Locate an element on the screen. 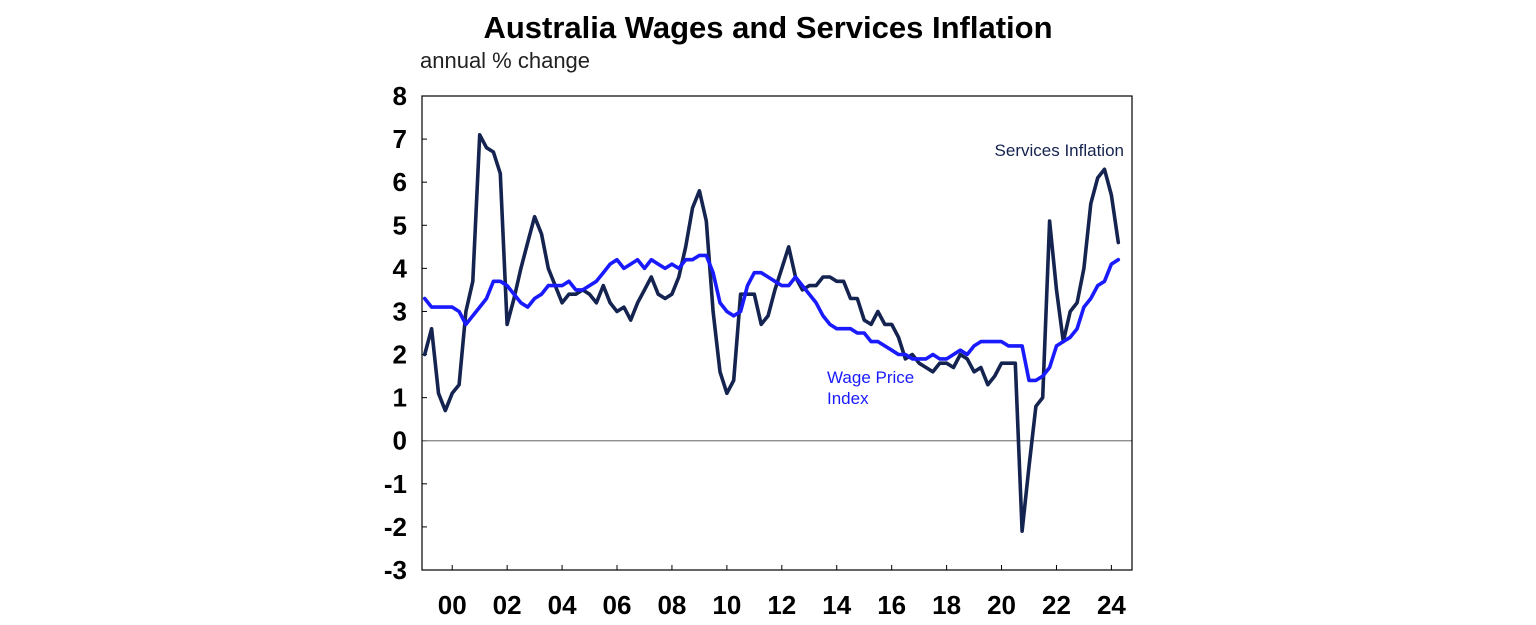  x-tick-label: 02 is located at coordinates (507, 605).